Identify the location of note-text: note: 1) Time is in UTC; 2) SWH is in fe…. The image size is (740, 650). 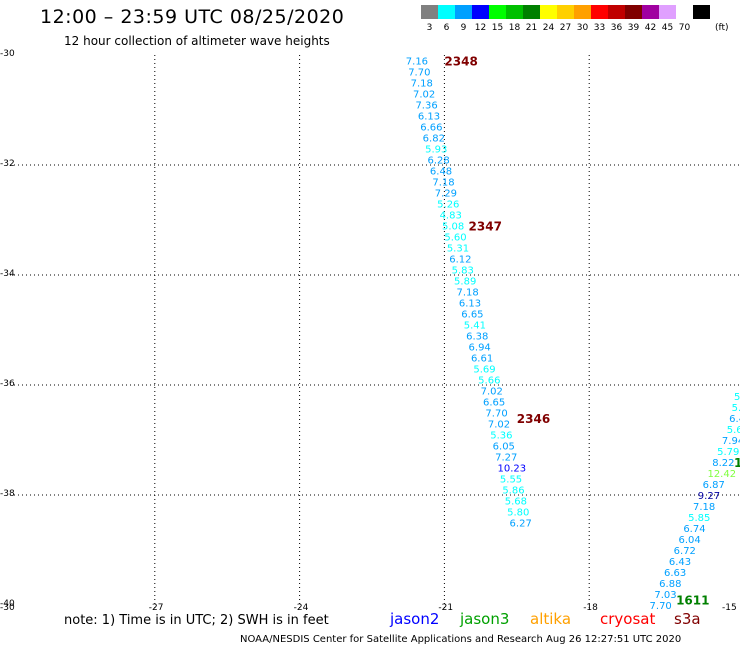
(196, 620).